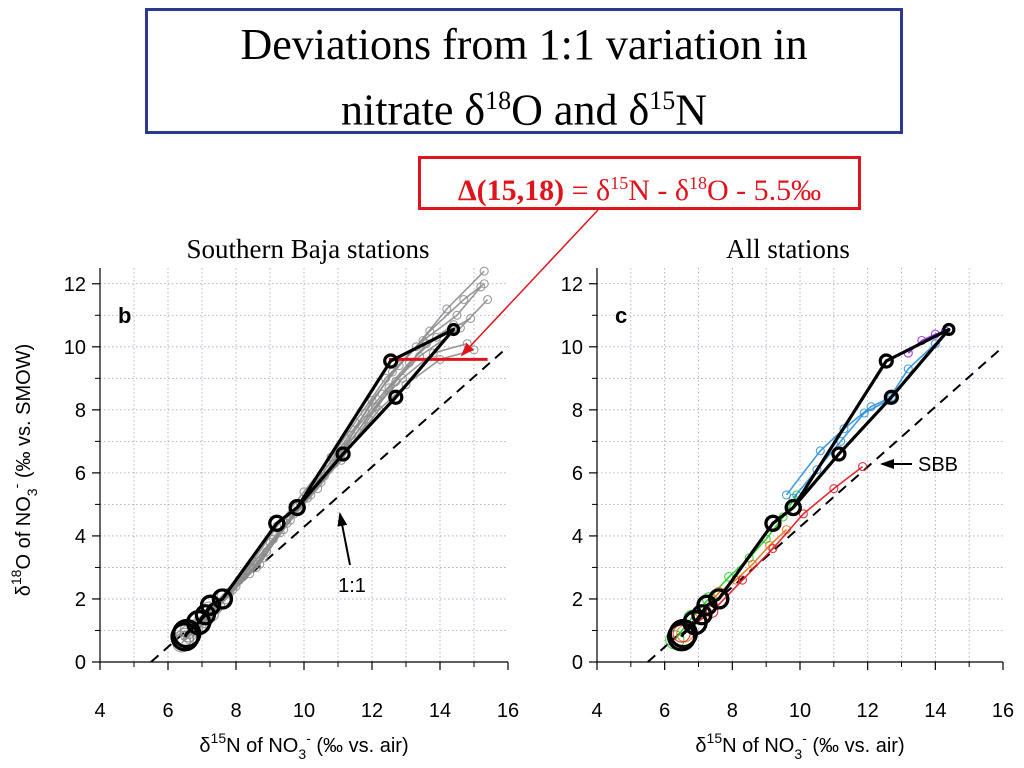 The width and height of the screenshot is (1024, 768). Describe the element at coordinates (24, 470) in the screenshot. I see `y-axis-label: δ18O of NO3- (‰ vs. SMOW)` at that location.